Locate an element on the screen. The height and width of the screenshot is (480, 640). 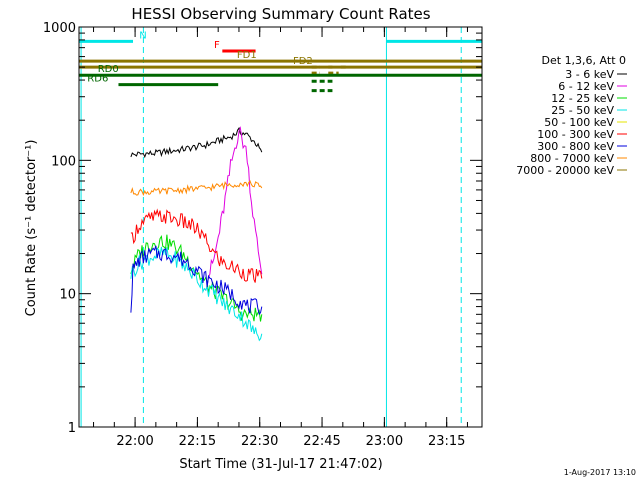
flag-label-f: F is located at coordinates (217, 45).